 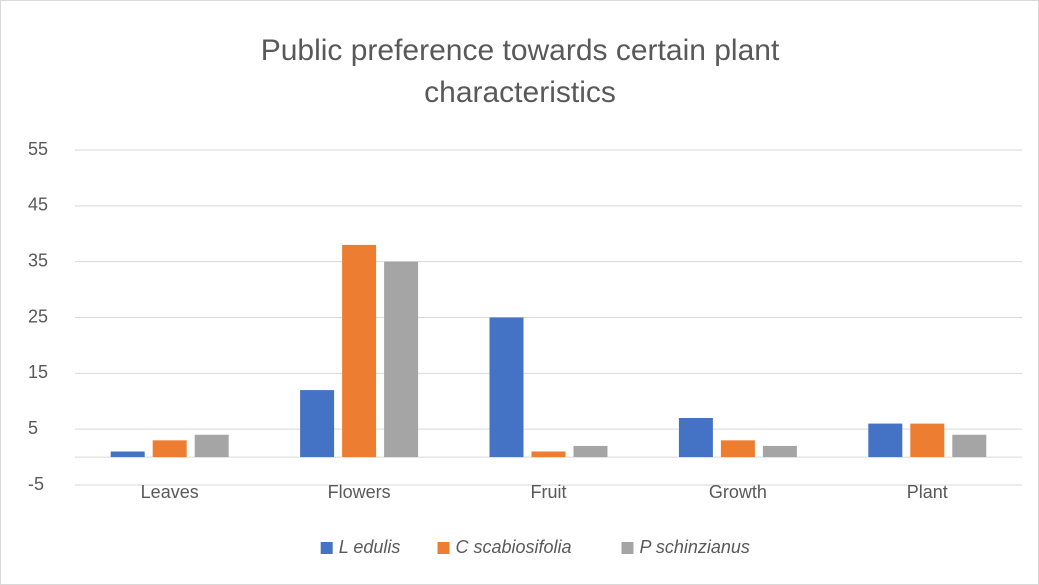 What do you see at coordinates (170, 492) in the screenshot?
I see `x-tick-label: Leaves` at bounding box center [170, 492].